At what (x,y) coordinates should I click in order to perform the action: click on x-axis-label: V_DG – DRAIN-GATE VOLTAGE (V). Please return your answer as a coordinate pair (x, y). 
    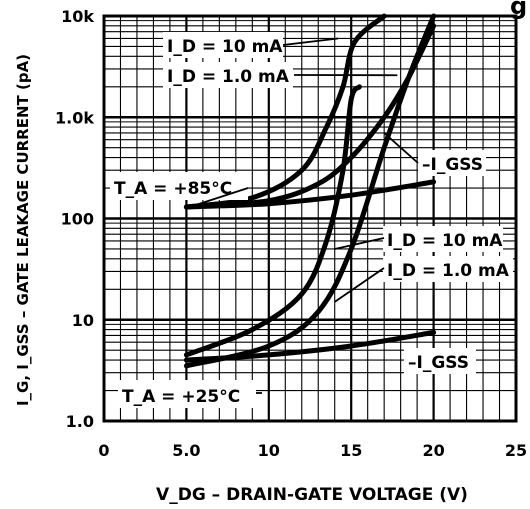
    Looking at the image, I should click on (312, 495).